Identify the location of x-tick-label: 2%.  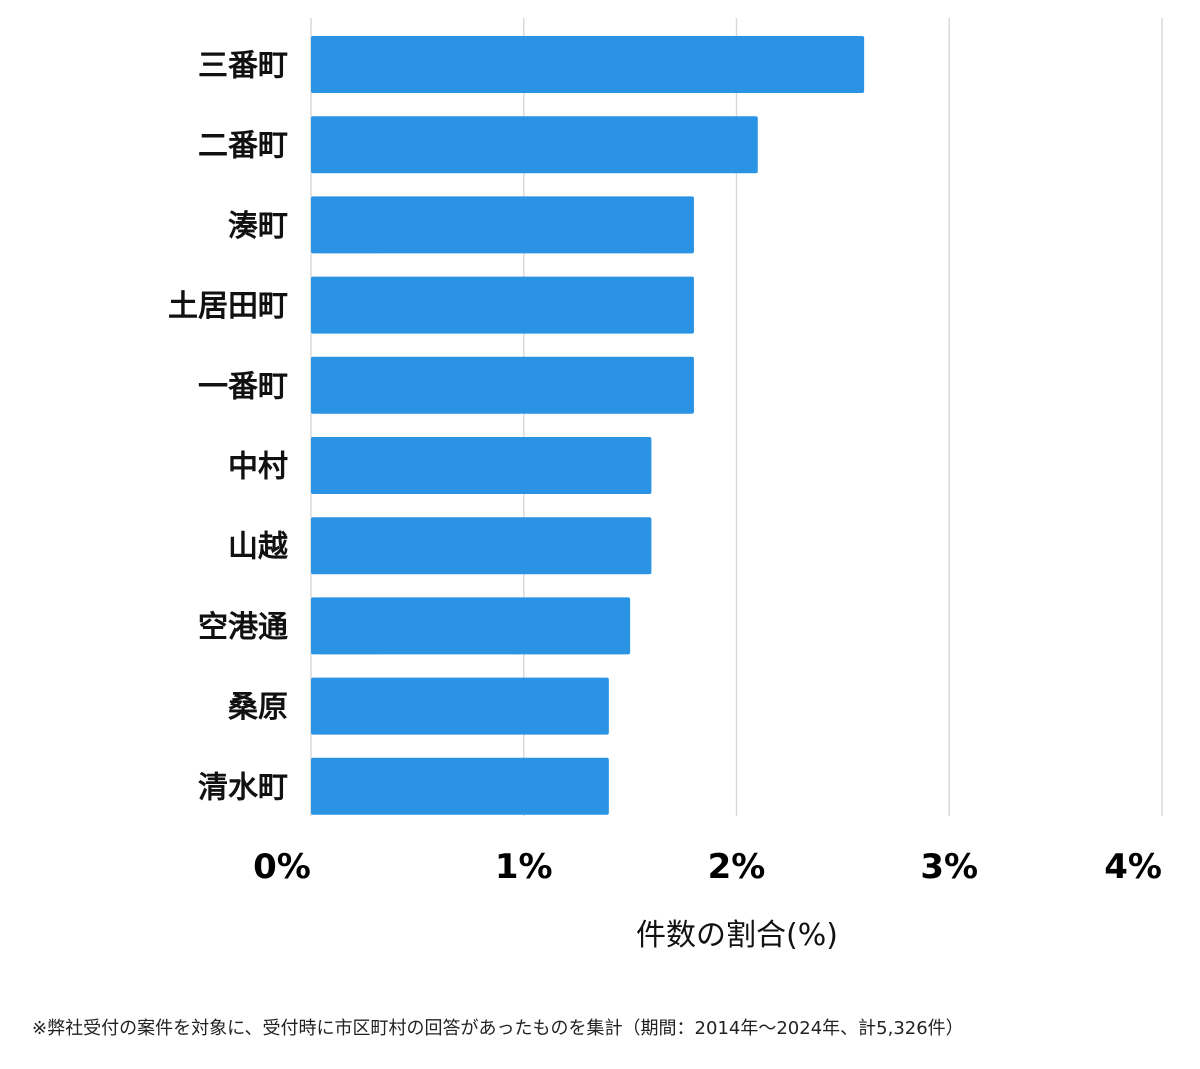
(737, 867).